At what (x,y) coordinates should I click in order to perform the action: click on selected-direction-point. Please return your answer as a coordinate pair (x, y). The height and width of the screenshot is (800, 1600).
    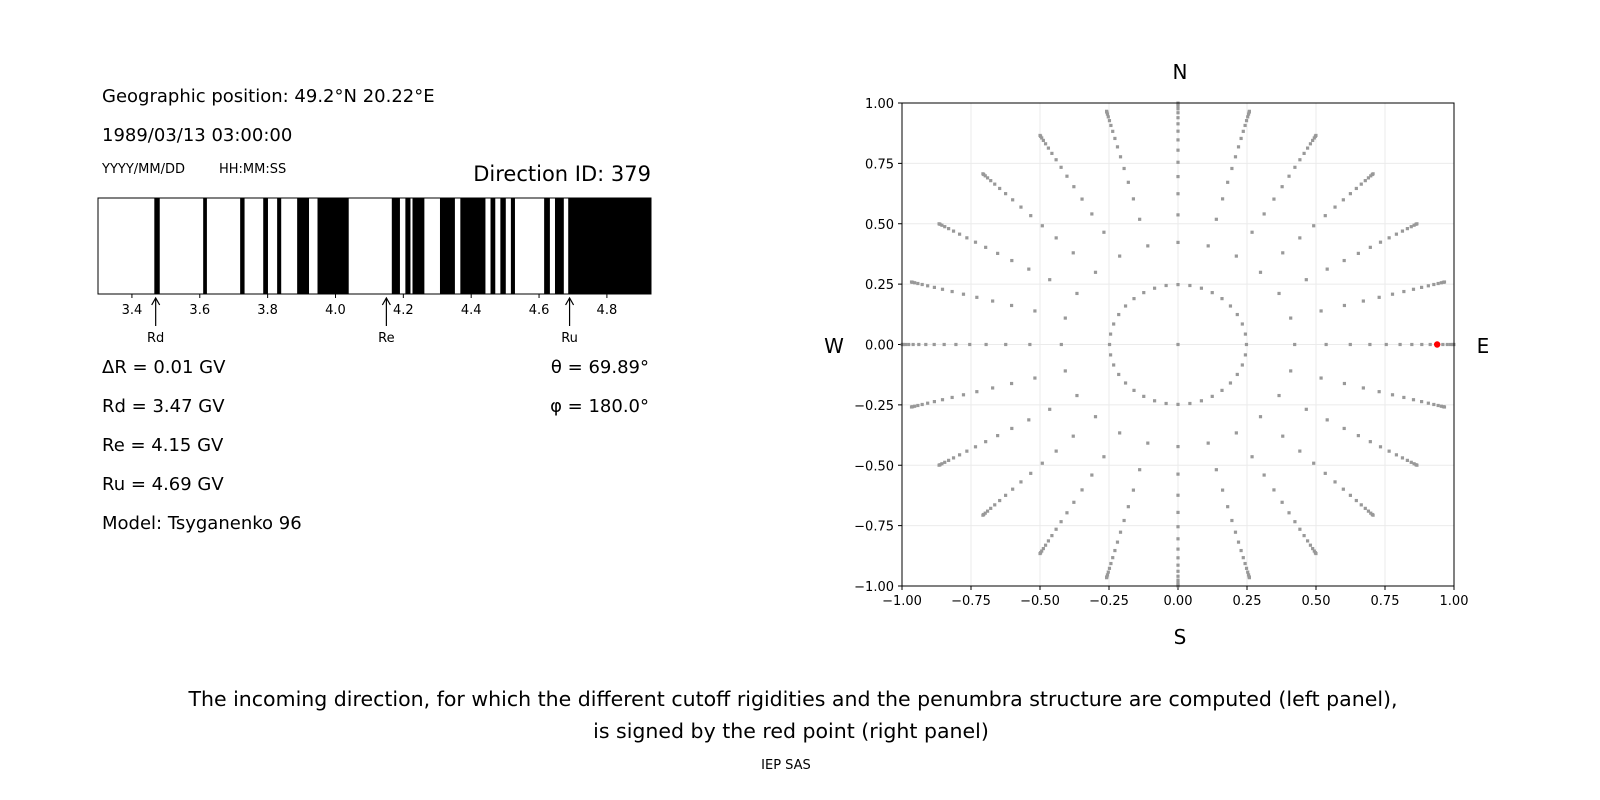
    Looking at the image, I should click on (1437, 344).